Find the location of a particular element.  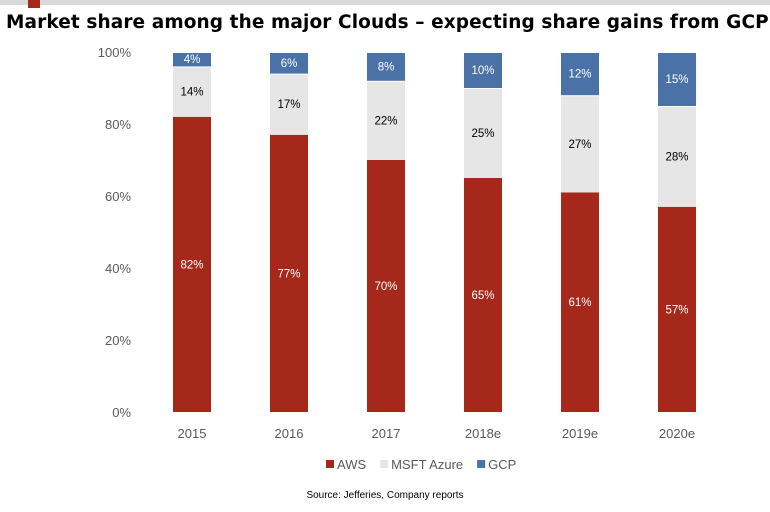

data-label: 22% is located at coordinates (385, 121).